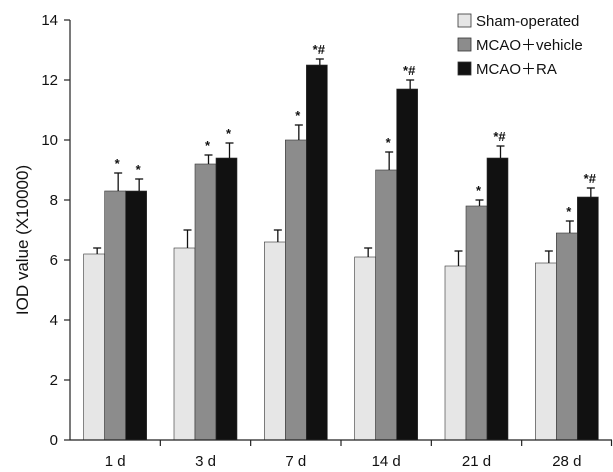  What do you see at coordinates (22, 240) in the screenshot?
I see `y-axis-title: IOD value (X10000)` at bounding box center [22, 240].